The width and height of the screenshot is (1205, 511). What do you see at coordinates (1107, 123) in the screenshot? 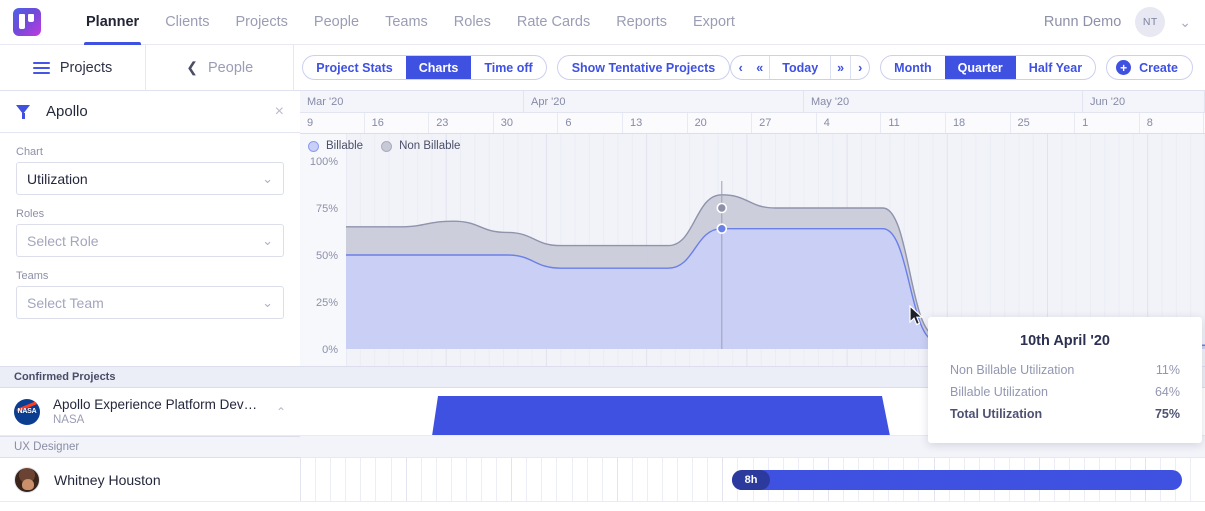
I see `timeline-week: 1` at bounding box center [1107, 123].